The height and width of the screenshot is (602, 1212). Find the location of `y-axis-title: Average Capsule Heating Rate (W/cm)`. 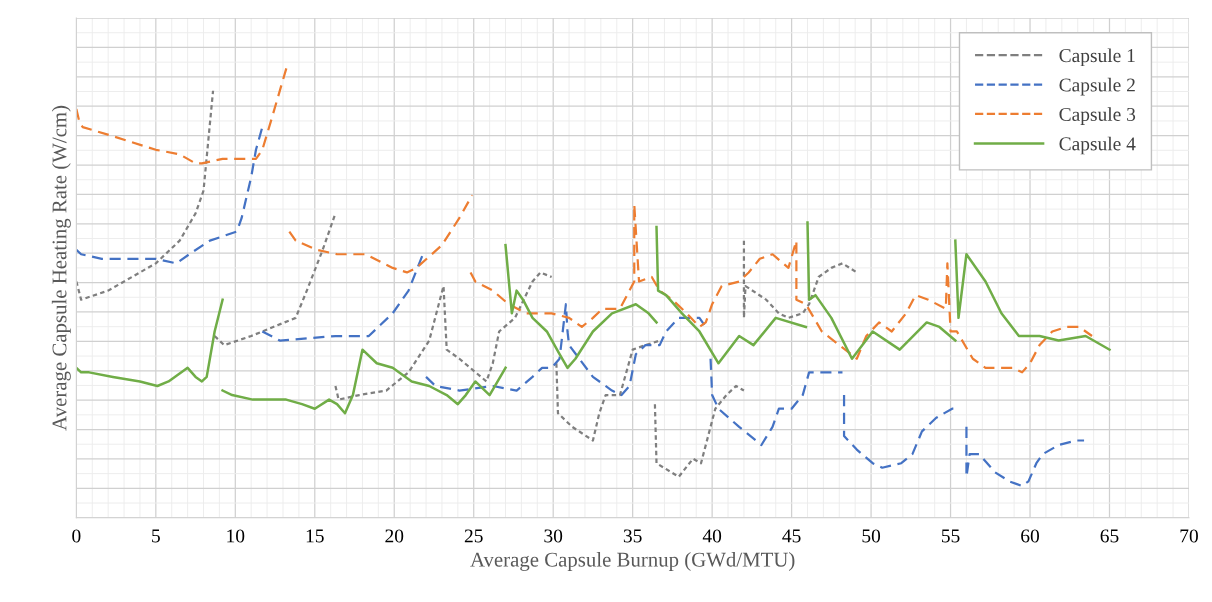

y-axis-title: Average Capsule Heating Rate (W/cm) is located at coordinates (61, 268).